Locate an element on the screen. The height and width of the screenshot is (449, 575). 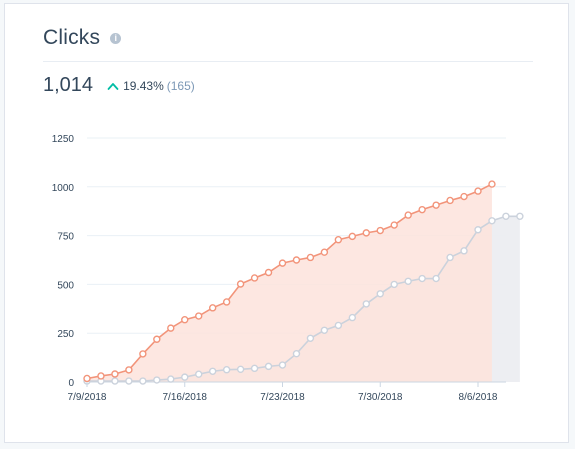
card-title: Clicks is located at coordinates (72, 37).